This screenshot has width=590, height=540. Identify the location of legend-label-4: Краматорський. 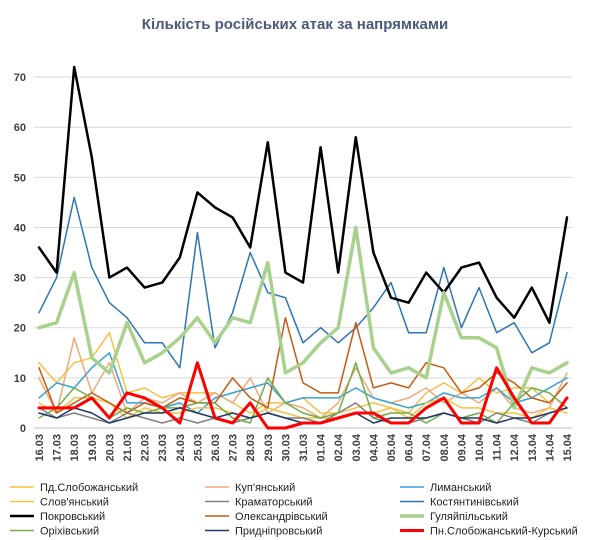
(274, 503).